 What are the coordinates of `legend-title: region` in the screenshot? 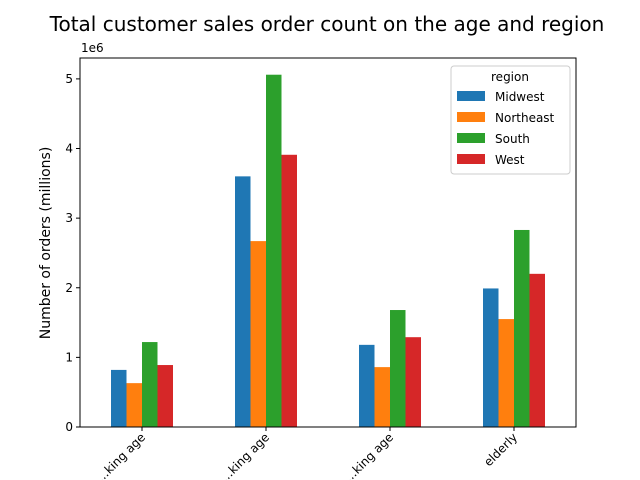 It's located at (510, 77).